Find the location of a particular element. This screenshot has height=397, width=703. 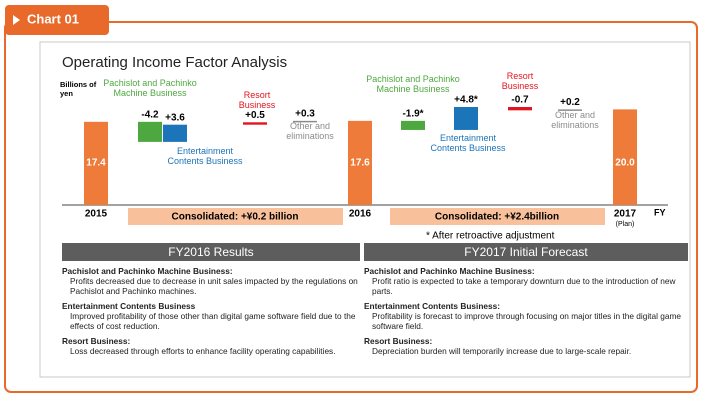

value-label: 17.6 is located at coordinates (360, 163).